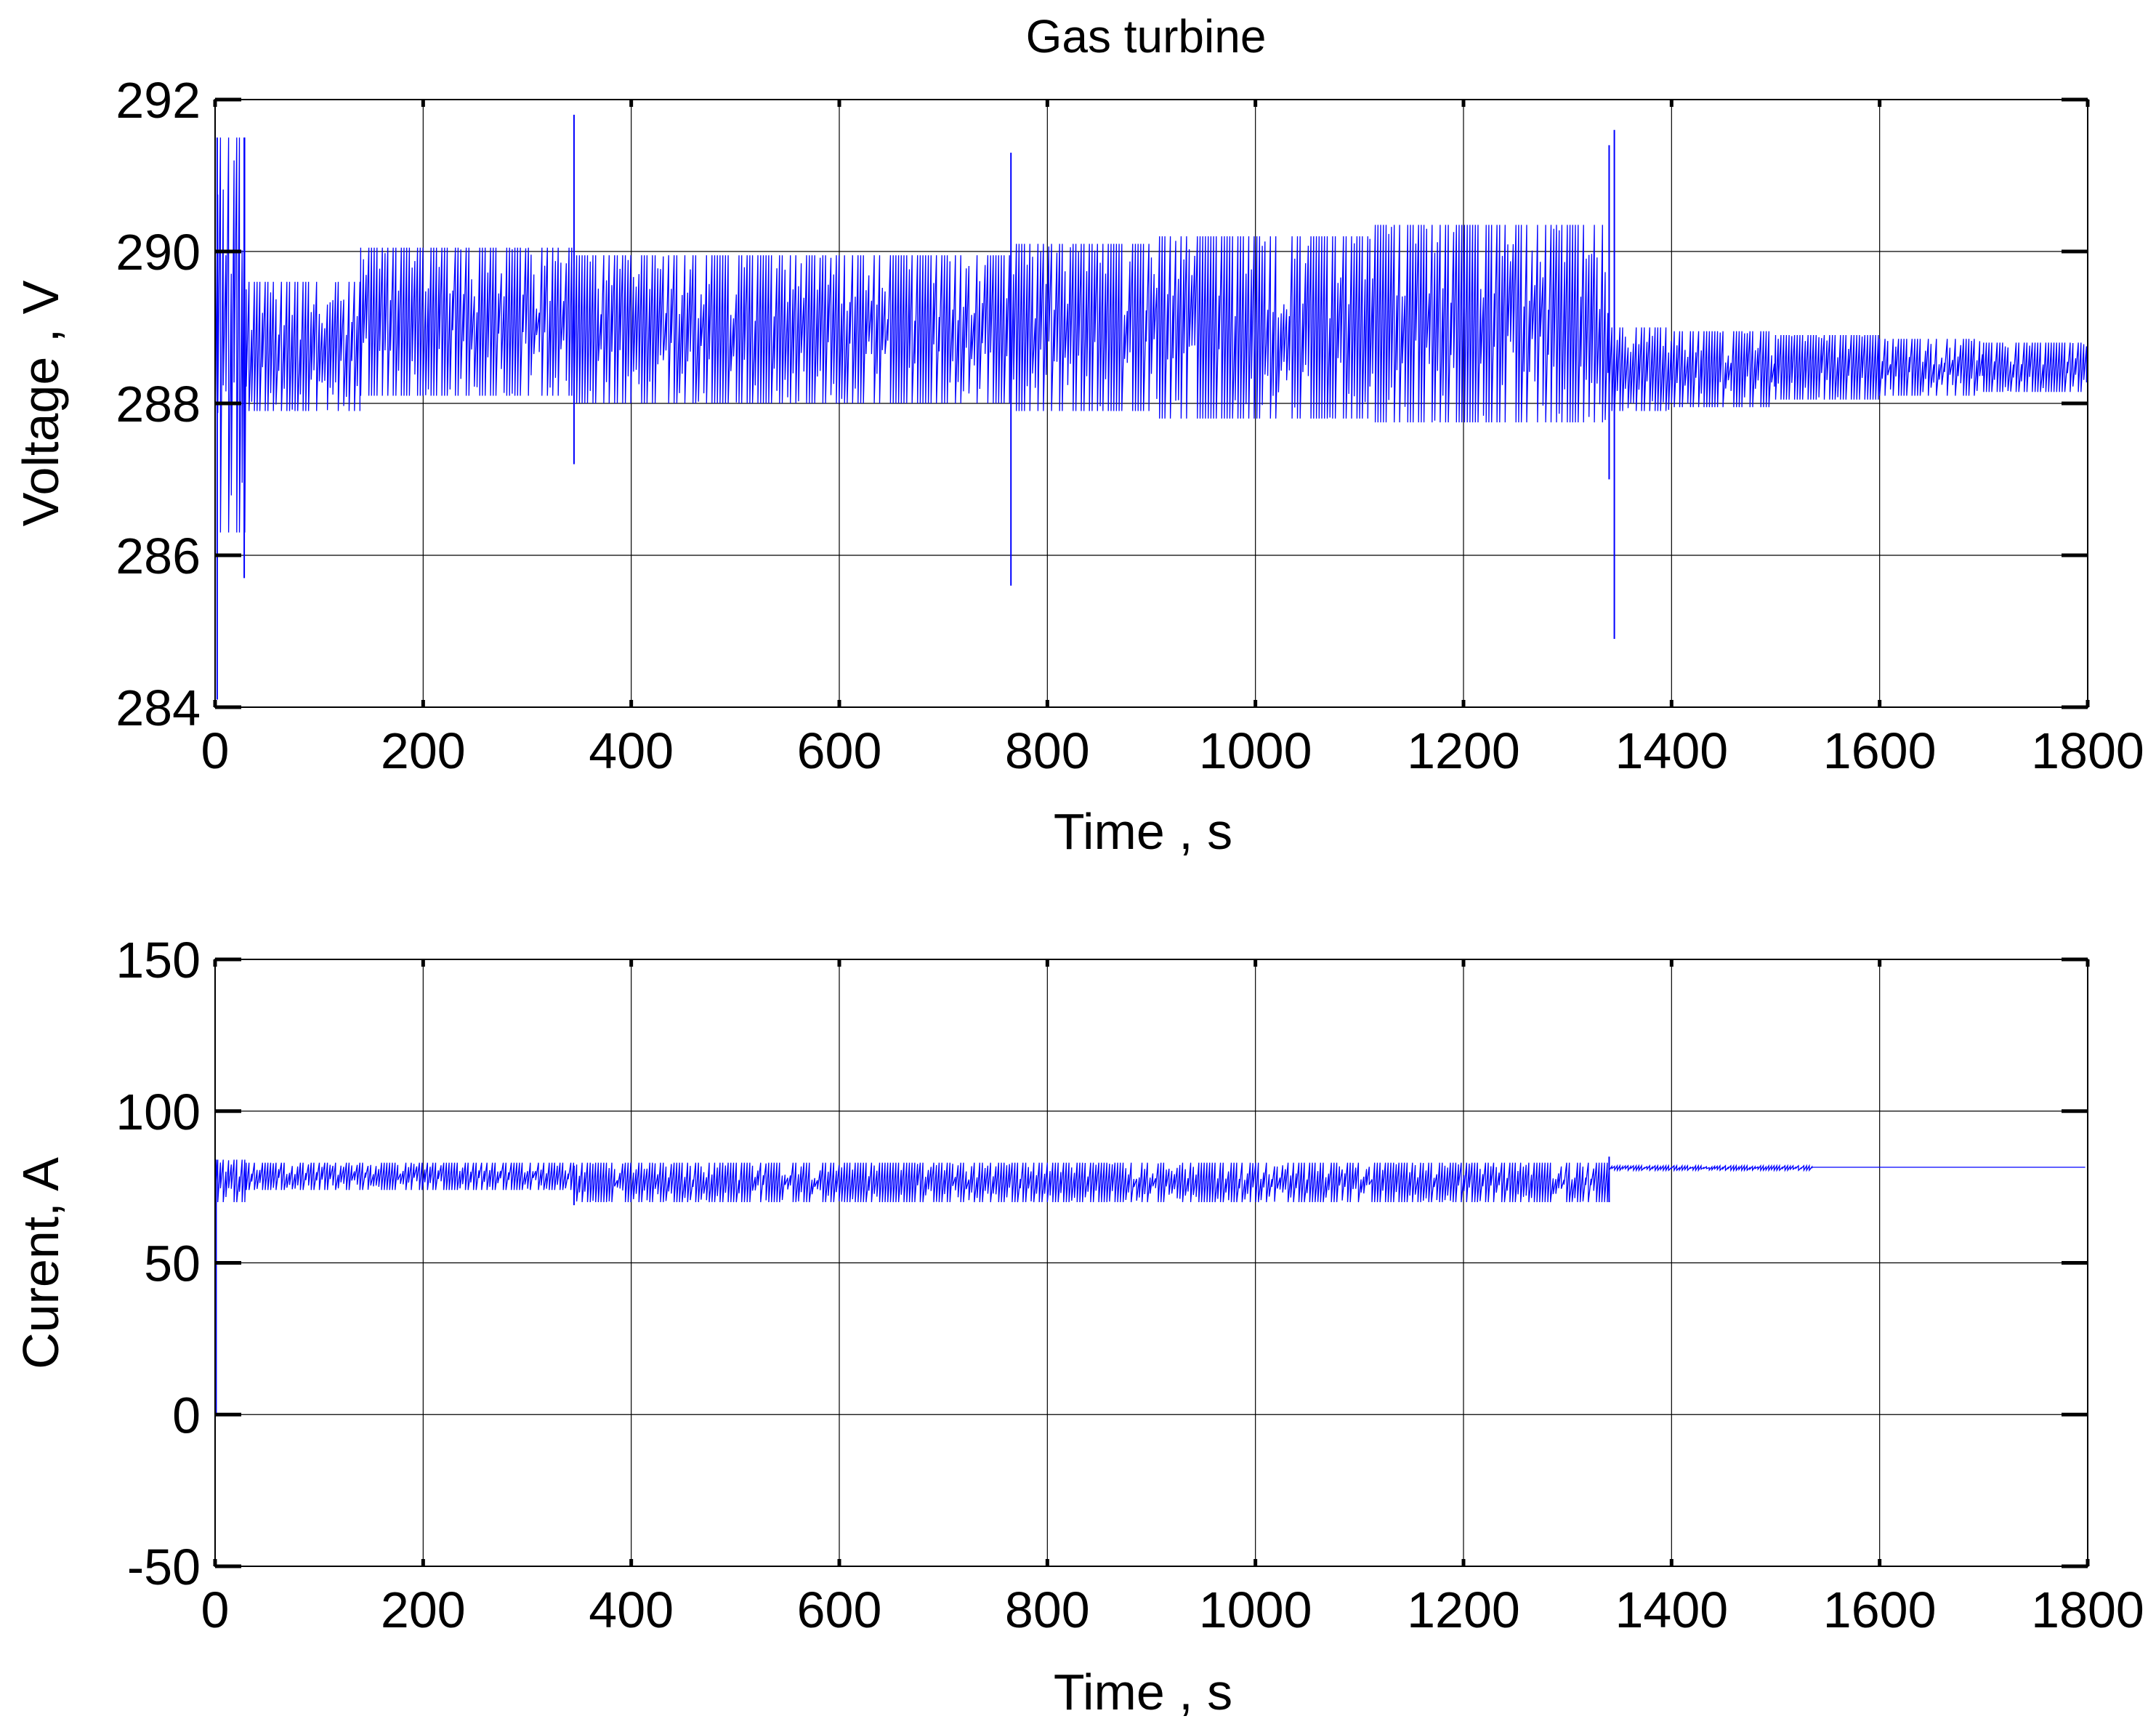 The width and height of the screenshot is (2156, 1732). I want to click on series-line, so click(1150, 1181).